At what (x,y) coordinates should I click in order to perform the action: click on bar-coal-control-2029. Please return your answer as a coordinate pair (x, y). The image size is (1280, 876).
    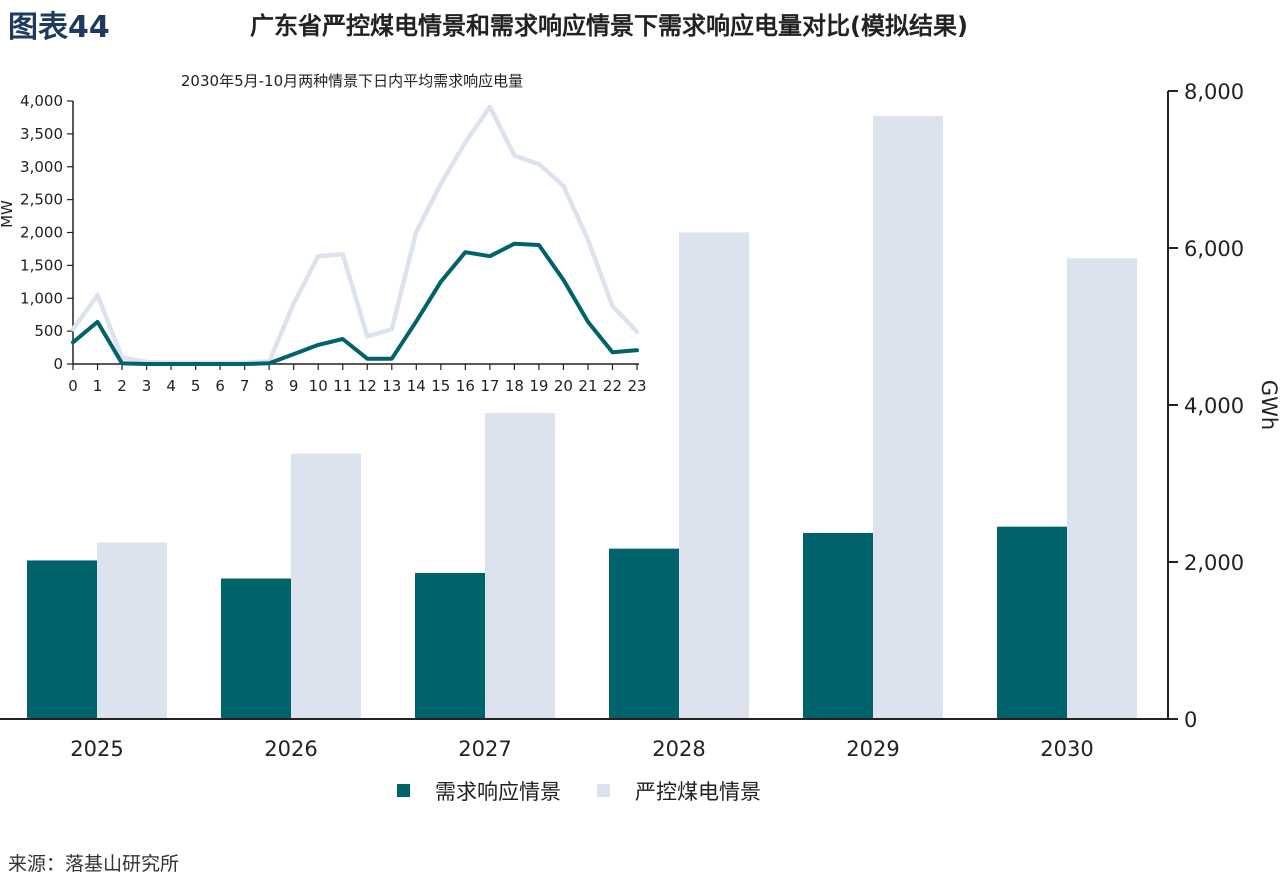
    Looking at the image, I should click on (908, 418).